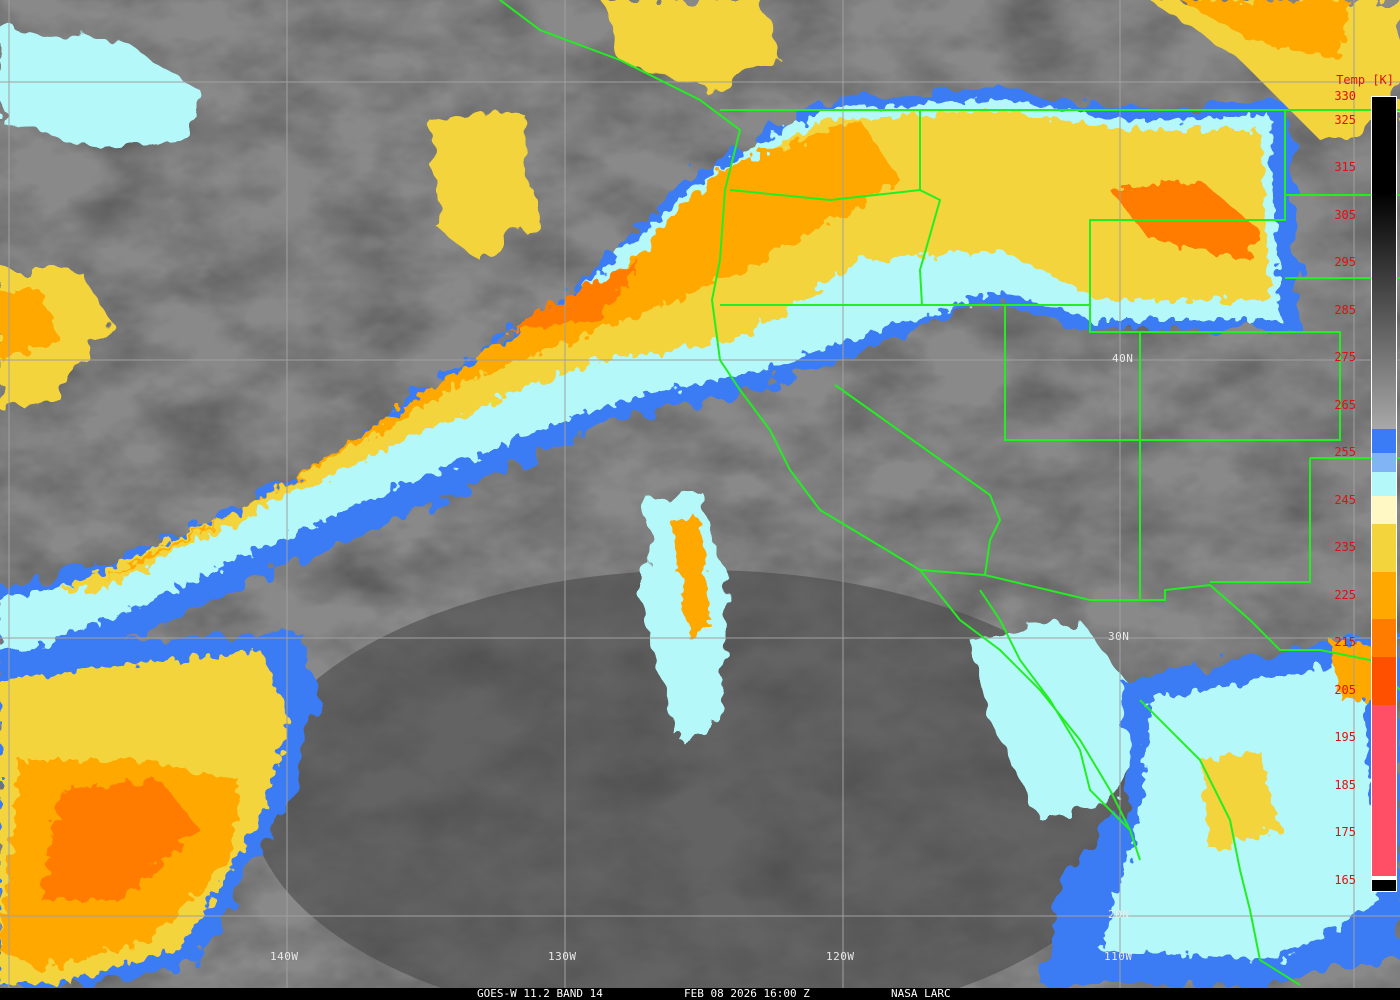 Image resolution: width=1400 pixels, height=1000 pixels. What do you see at coordinates (1345, 357) in the screenshot?
I see `colorbar-tick-label: 275` at bounding box center [1345, 357].